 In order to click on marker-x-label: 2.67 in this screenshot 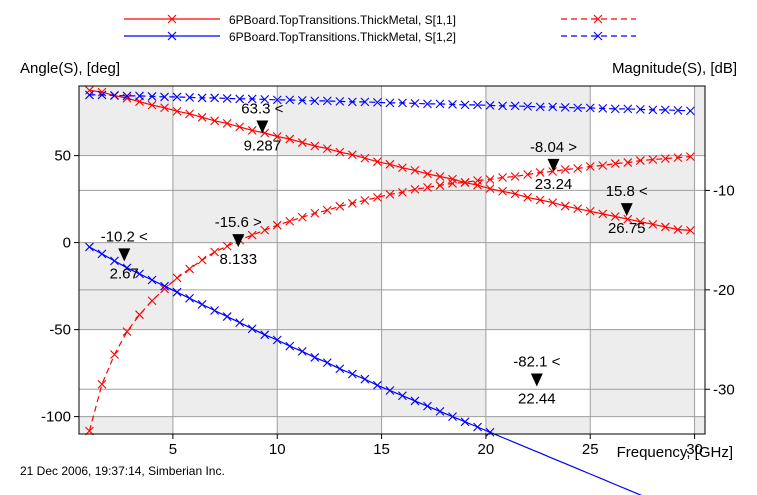, I will do `click(124, 273)`.